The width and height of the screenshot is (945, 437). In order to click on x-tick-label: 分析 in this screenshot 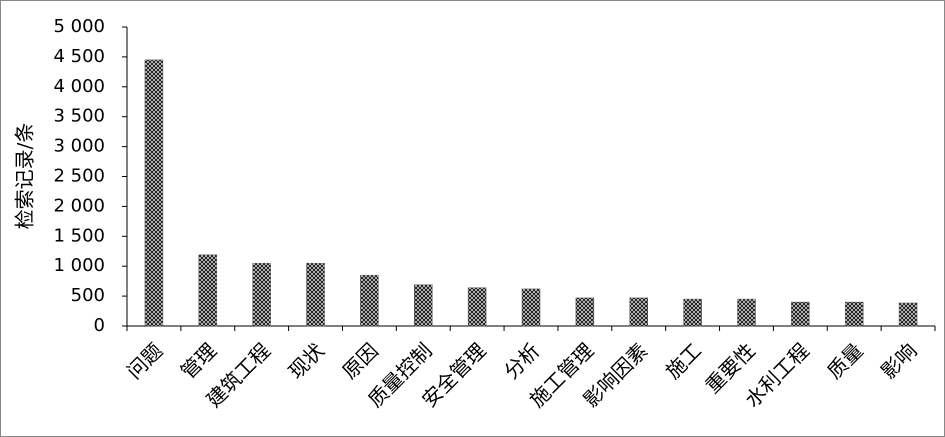, I will do `click(521, 360)`.